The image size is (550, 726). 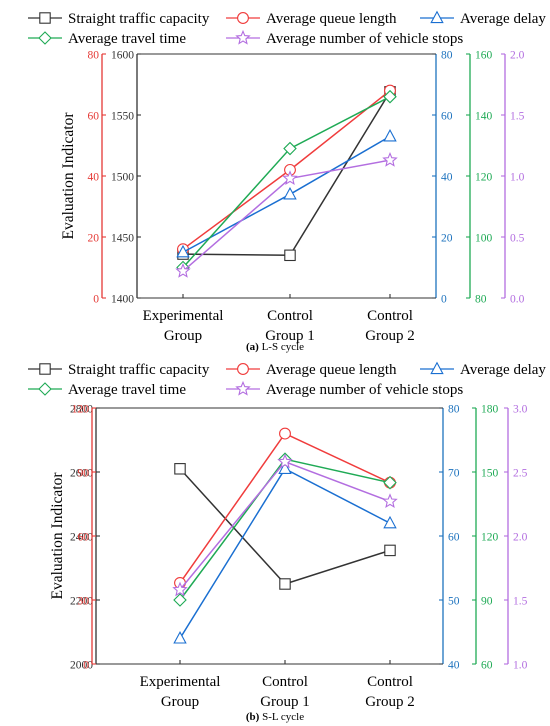 I want to click on axis-left-outer: 0 20 40 60 80, so click(x=97, y=178).